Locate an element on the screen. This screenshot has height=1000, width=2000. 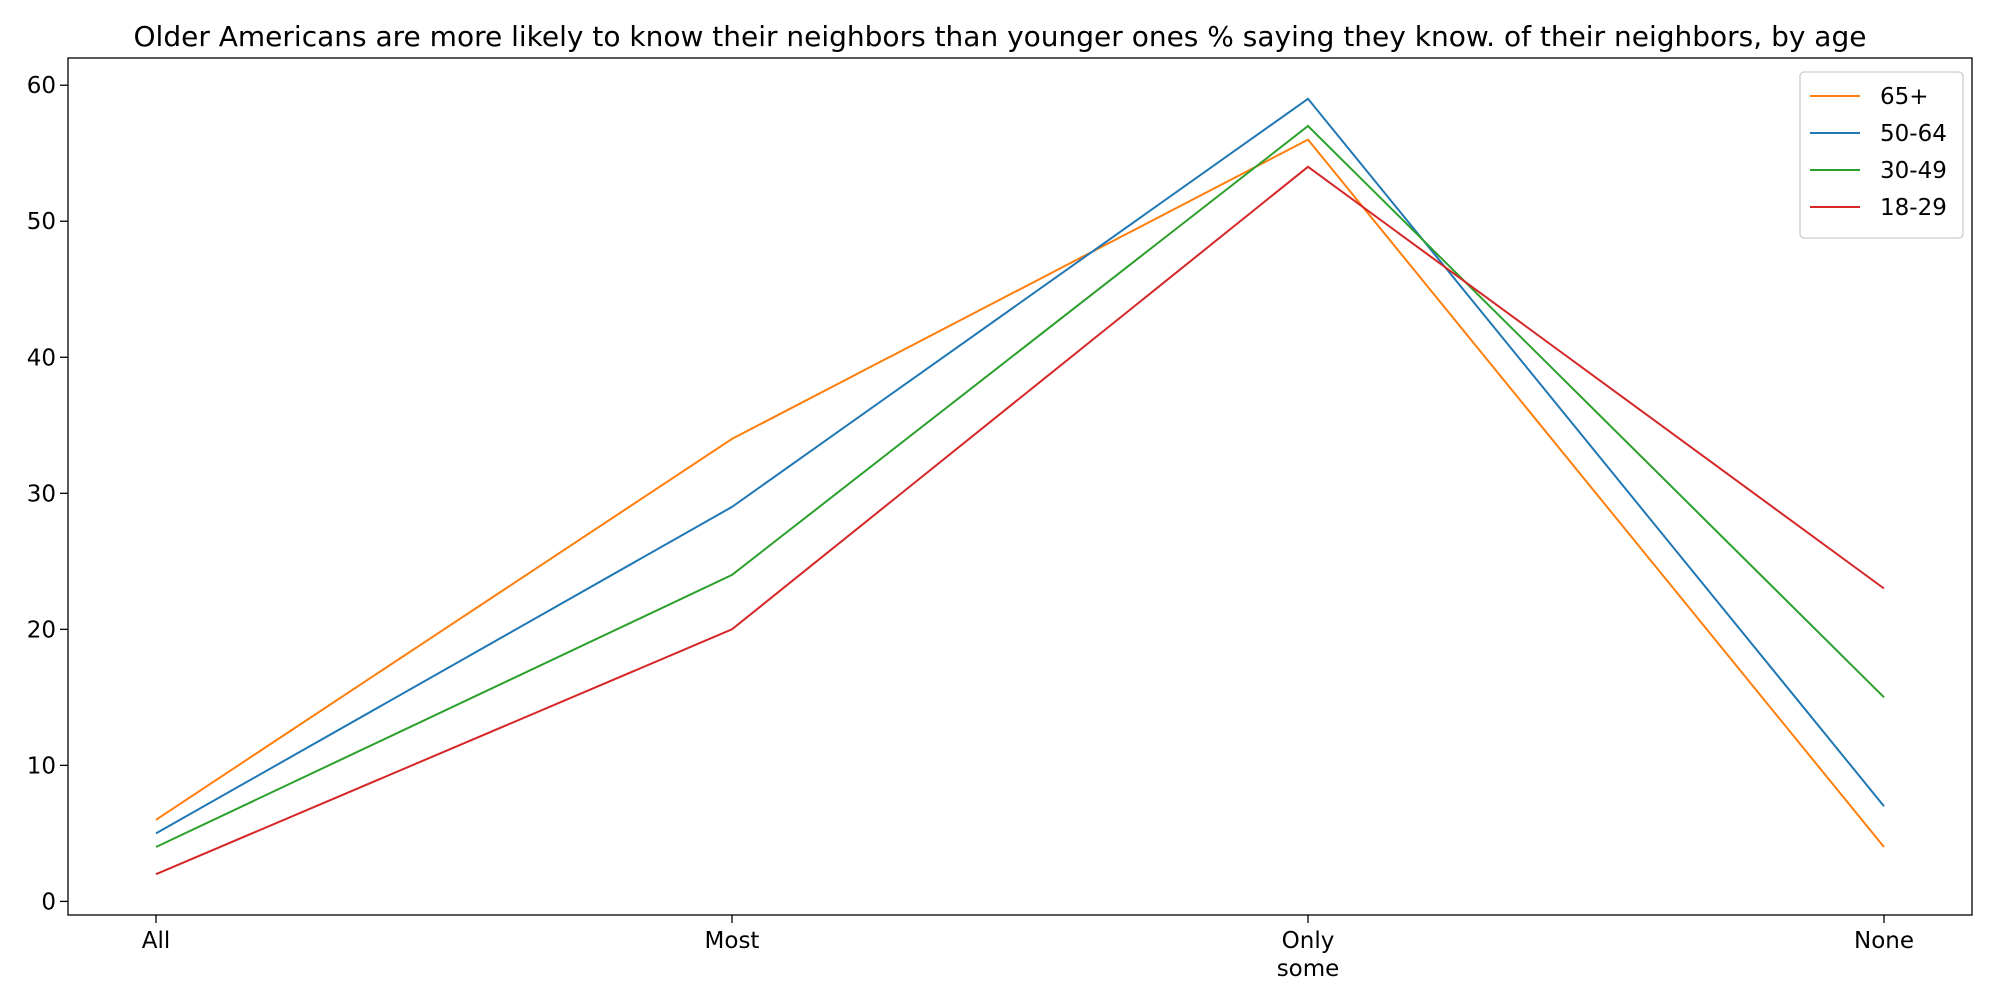
x-tick-label-line: None is located at coordinates (1884, 941).